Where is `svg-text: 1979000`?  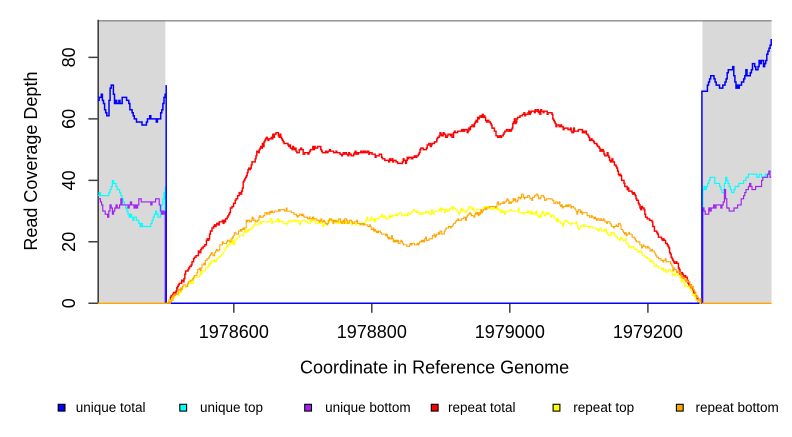 svg-text: 1979000 is located at coordinates (510, 332).